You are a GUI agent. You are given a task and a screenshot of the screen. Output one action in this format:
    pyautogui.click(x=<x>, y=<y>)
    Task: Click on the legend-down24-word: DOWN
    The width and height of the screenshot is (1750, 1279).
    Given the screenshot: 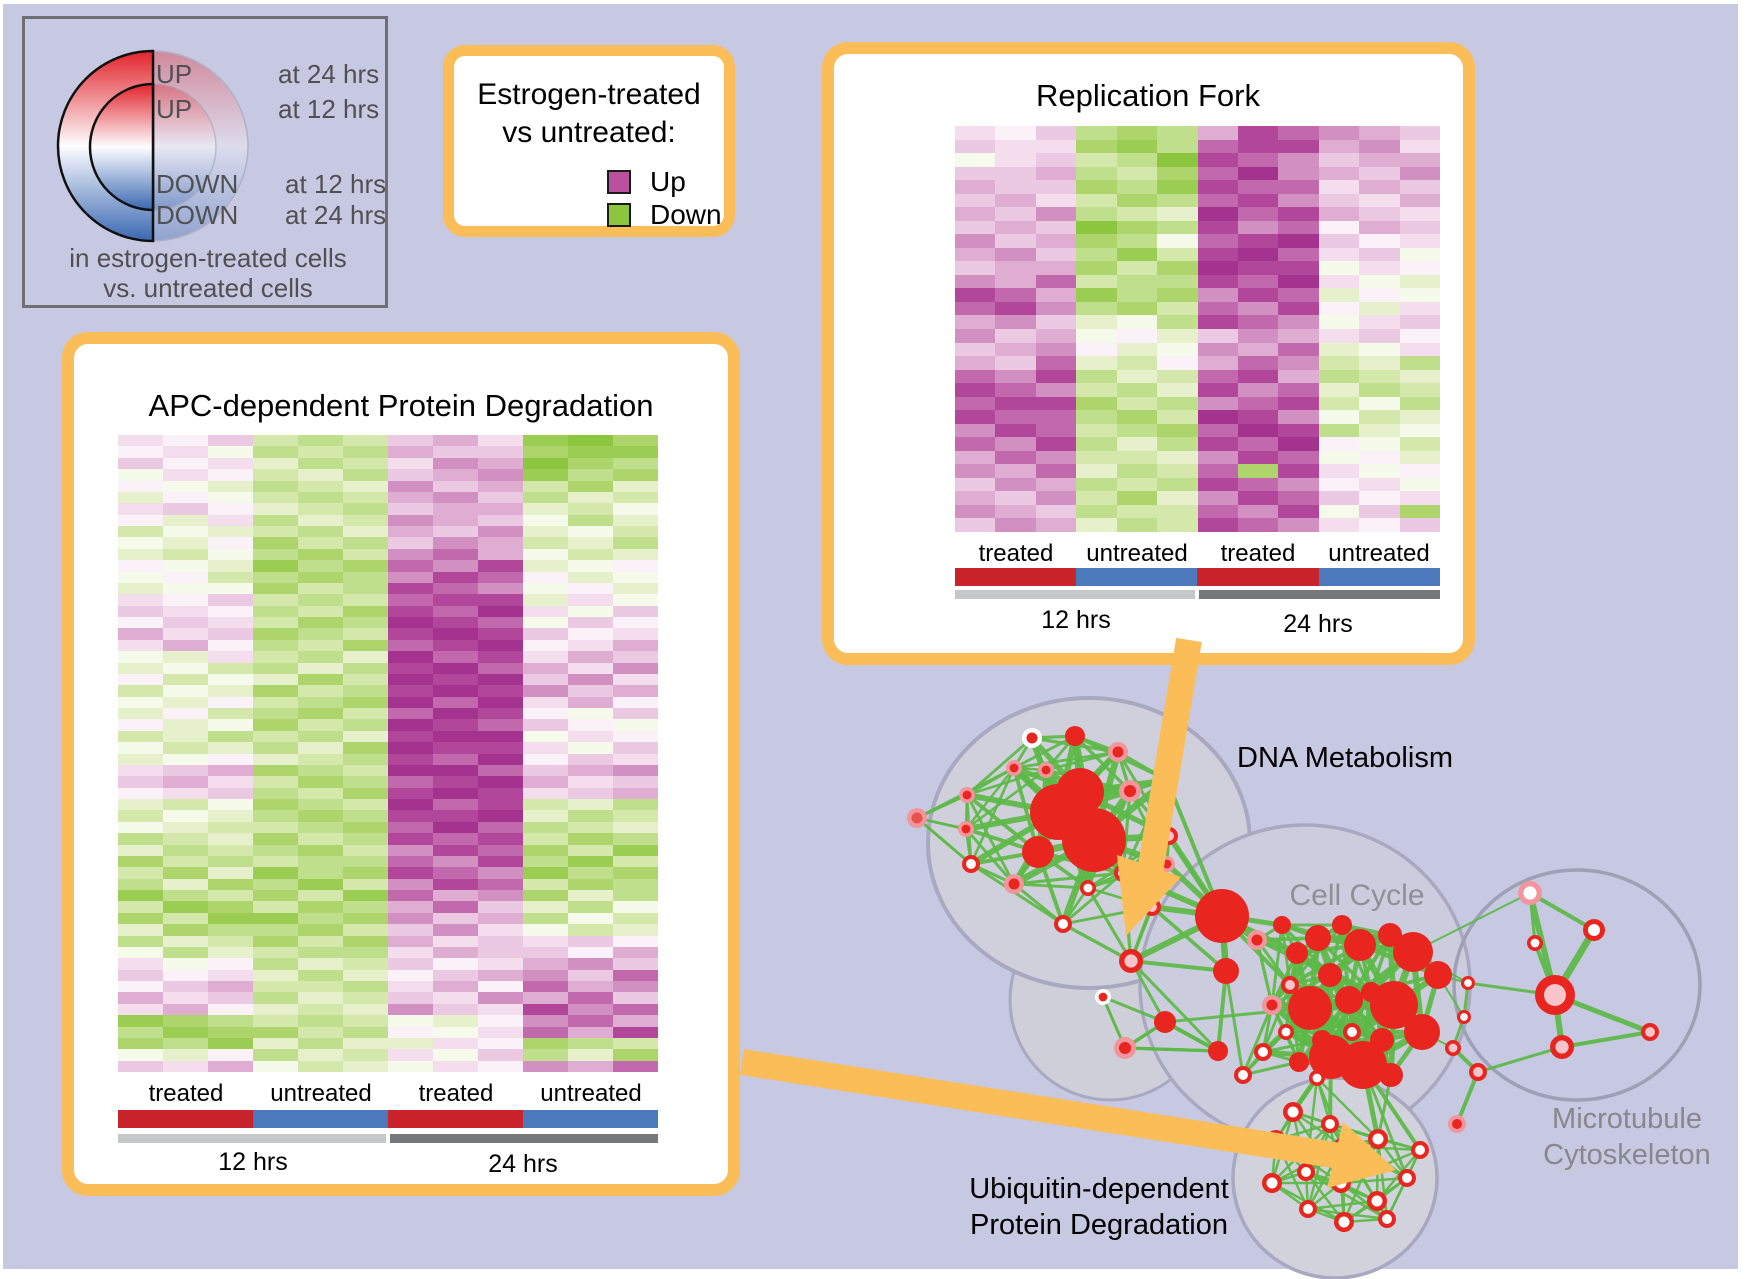 What is the action you would take?
    pyautogui.click(x=197, y=215)
    